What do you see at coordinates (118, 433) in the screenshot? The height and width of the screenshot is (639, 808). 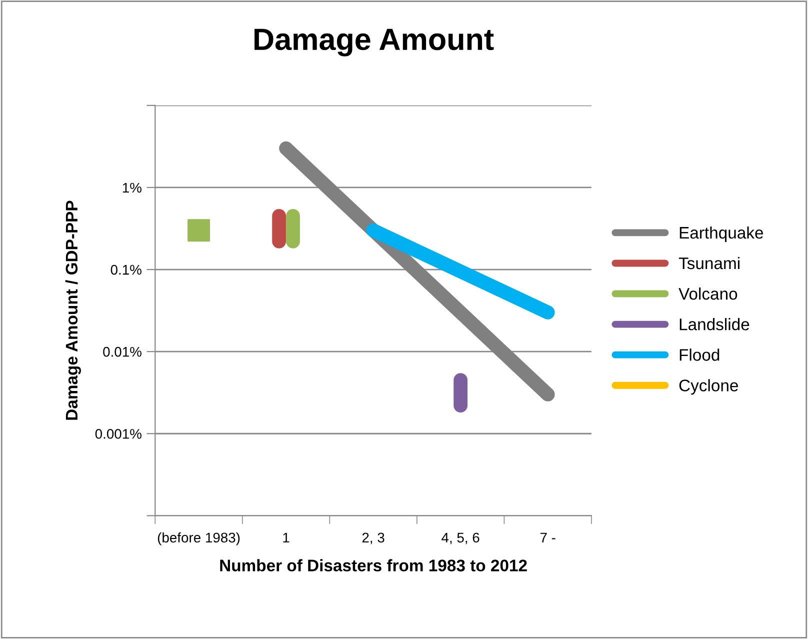 I see `y-tick-label: 0.001%` at bounding box center [118, 433].